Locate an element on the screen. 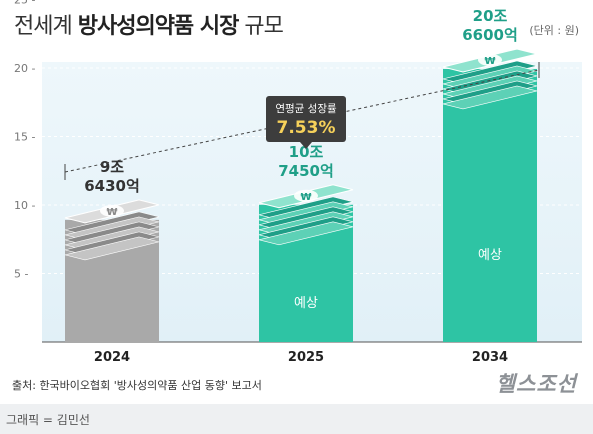  brand-logo: 헬스조선 is located at coordinates (536, 384).